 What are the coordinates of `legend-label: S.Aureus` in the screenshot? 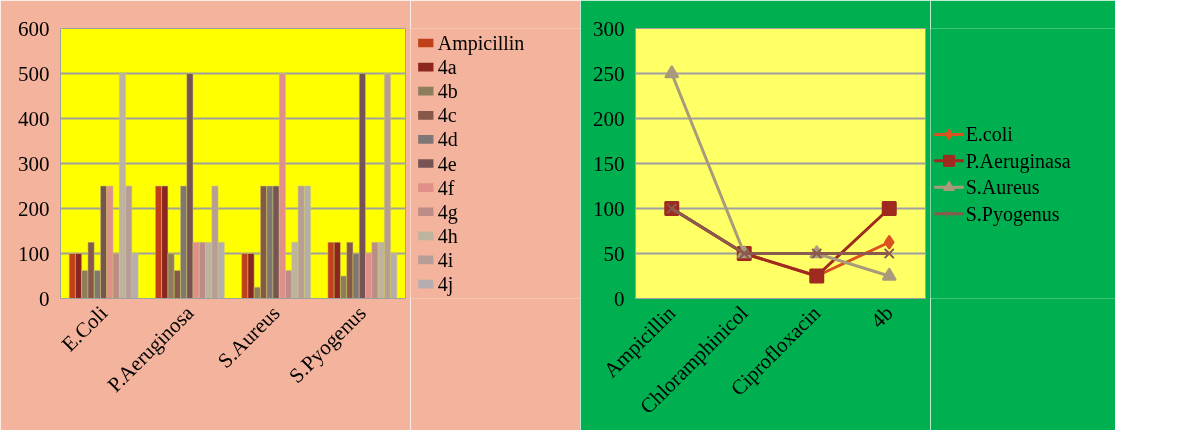 It's located at (1002, 187).